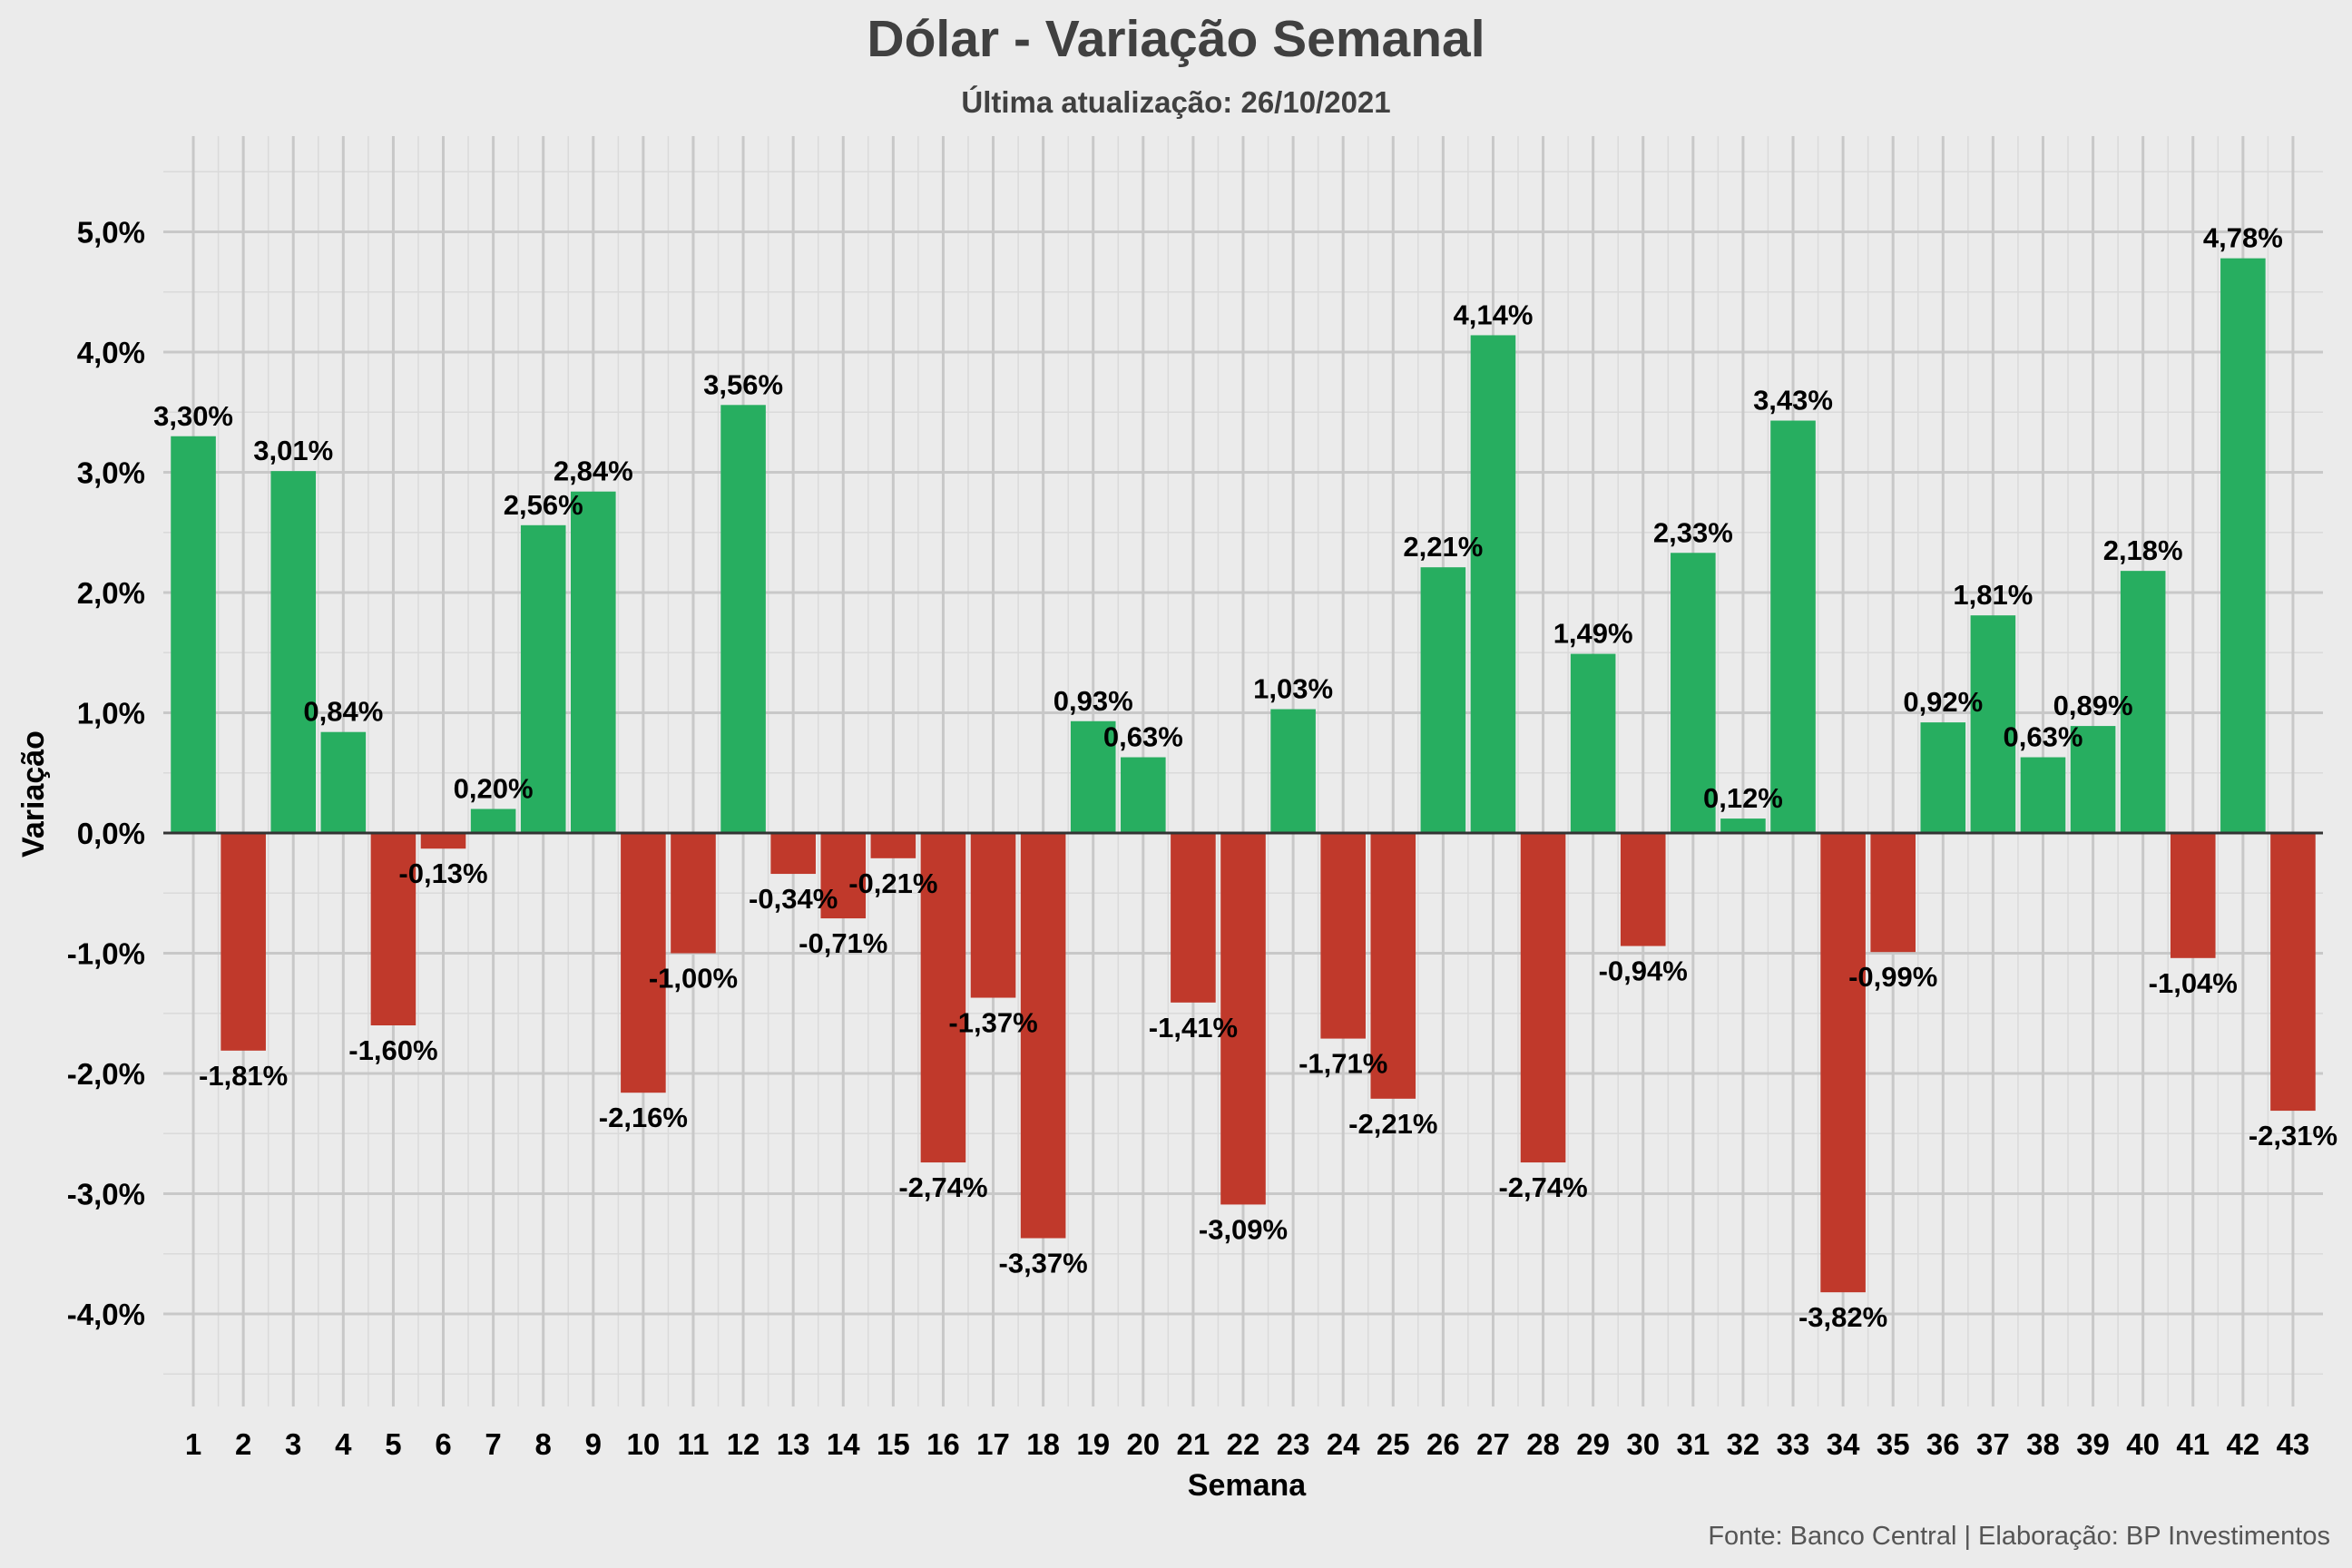  What do you see at coordinates (943, 1444) in the screenshot?
I see `x-tick-label: 16` at bounding box center [943, 1444].